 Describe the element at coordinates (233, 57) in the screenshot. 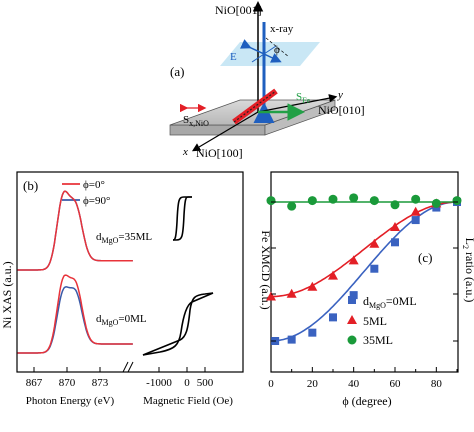

I see `e-label: E` at that location.